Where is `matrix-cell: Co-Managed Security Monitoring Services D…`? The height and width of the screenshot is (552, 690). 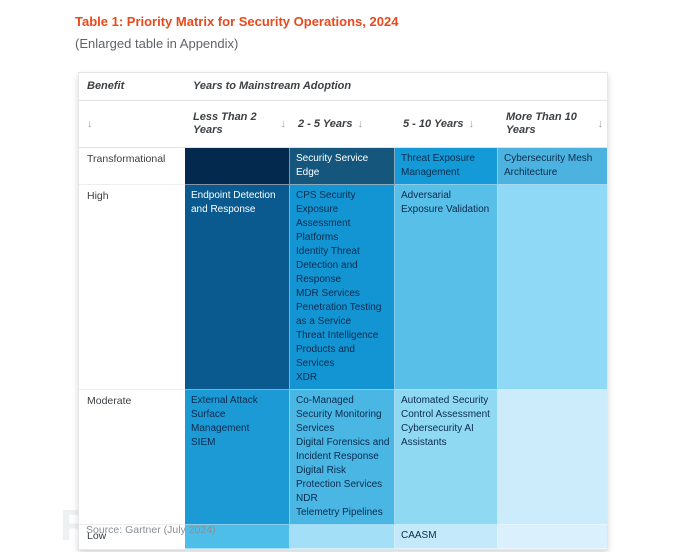 matrix-cell: Co-Managed Security Monitoring Services D… is located at coordinates (342, 457).